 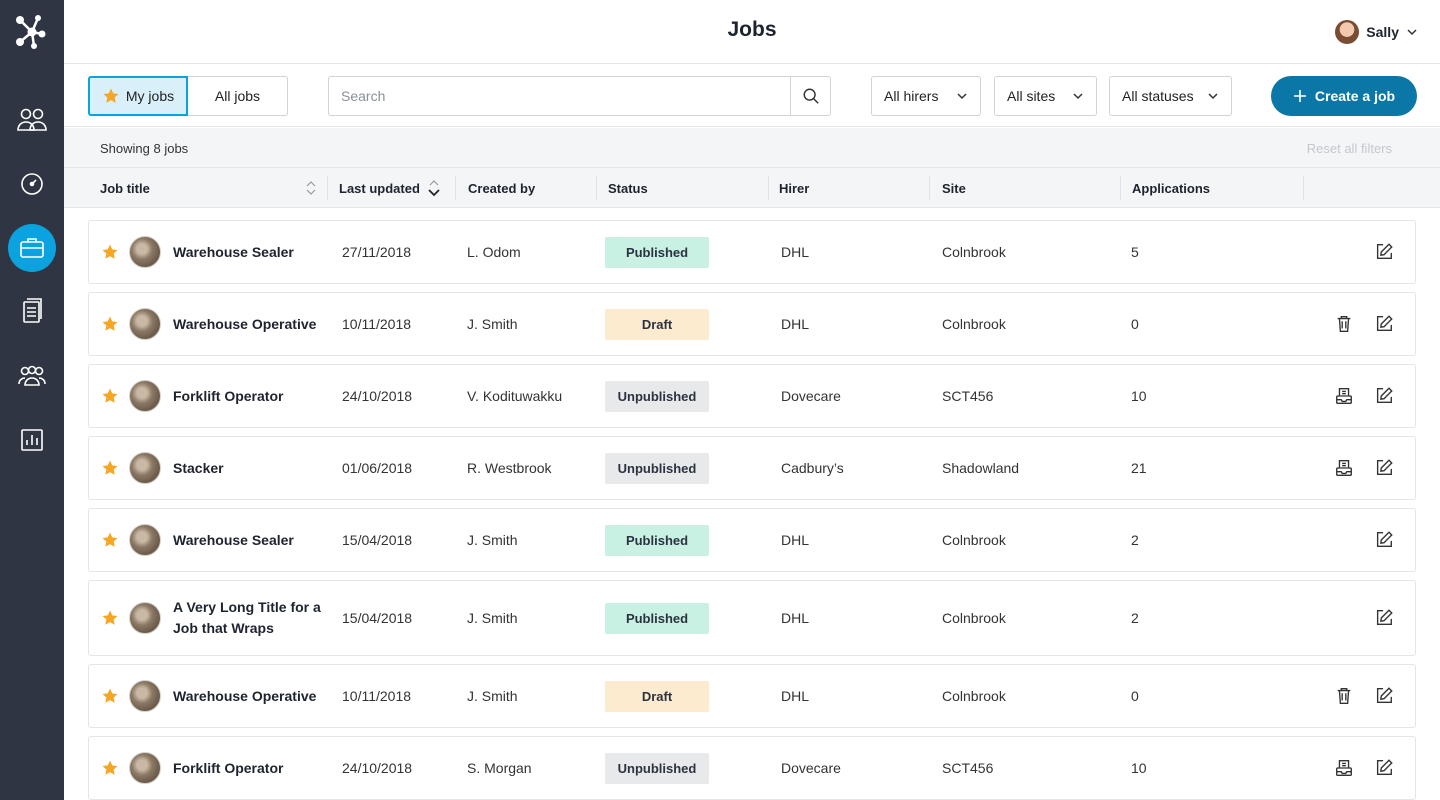 I want to click on last-updated: 24/10/2018, so click(x=377, y=768).